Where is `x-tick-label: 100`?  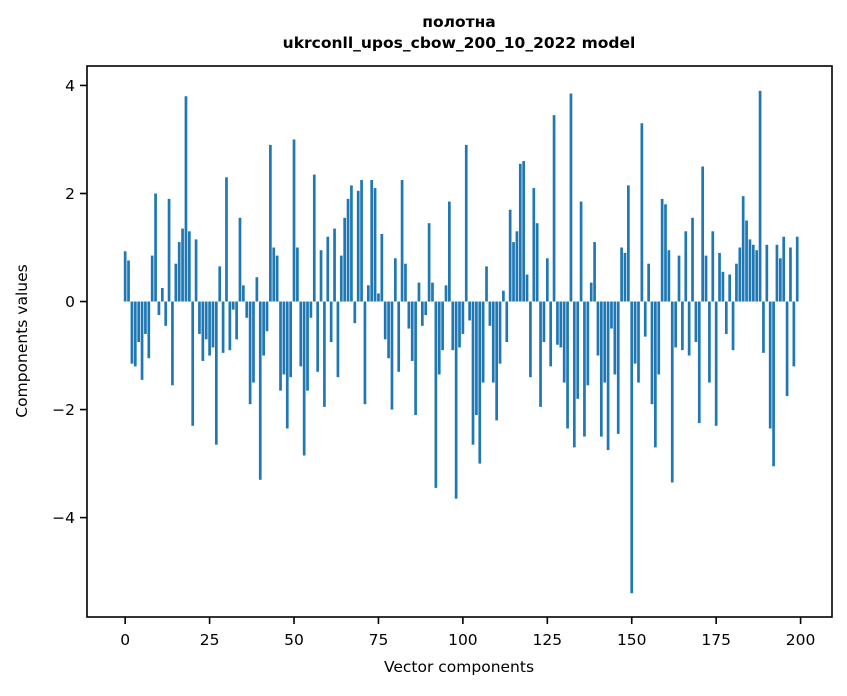
x-tick-label: 100 is located at coordinates (463, 640).